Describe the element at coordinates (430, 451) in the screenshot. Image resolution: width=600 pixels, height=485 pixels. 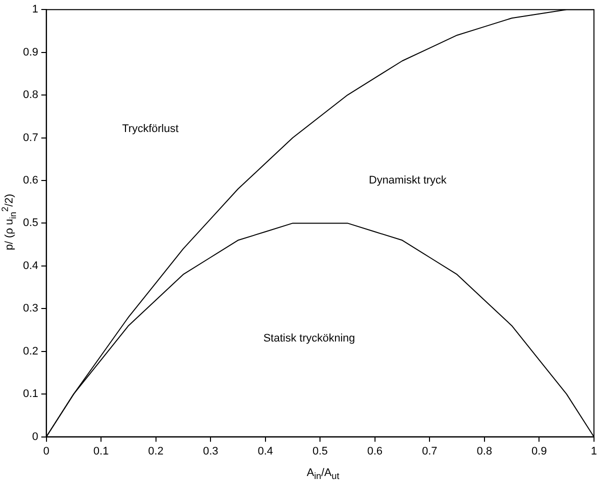
I see `x-tick-label: 0.7` at that location.